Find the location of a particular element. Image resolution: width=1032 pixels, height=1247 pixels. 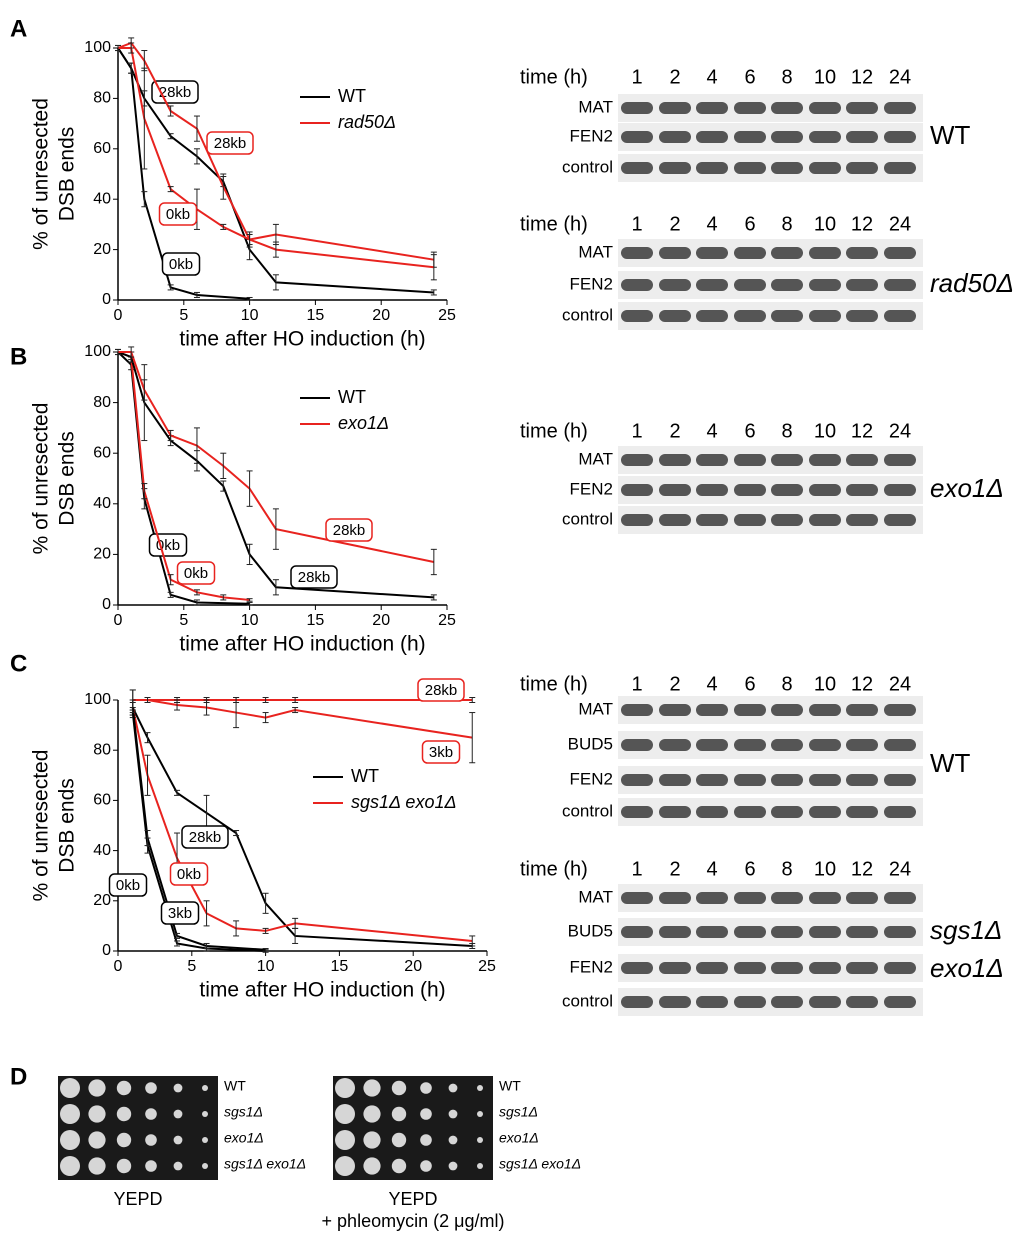

y-tick-label: 0 is located at coordinates (106, 950).